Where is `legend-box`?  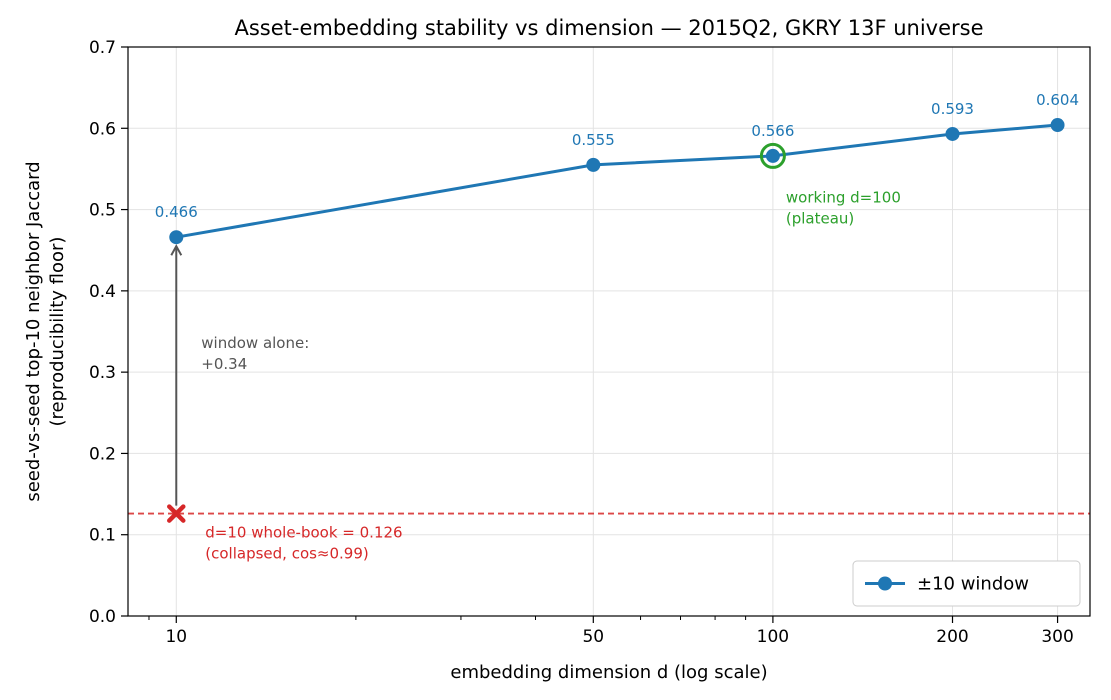 legend-box is located at coordinates (966, 583).